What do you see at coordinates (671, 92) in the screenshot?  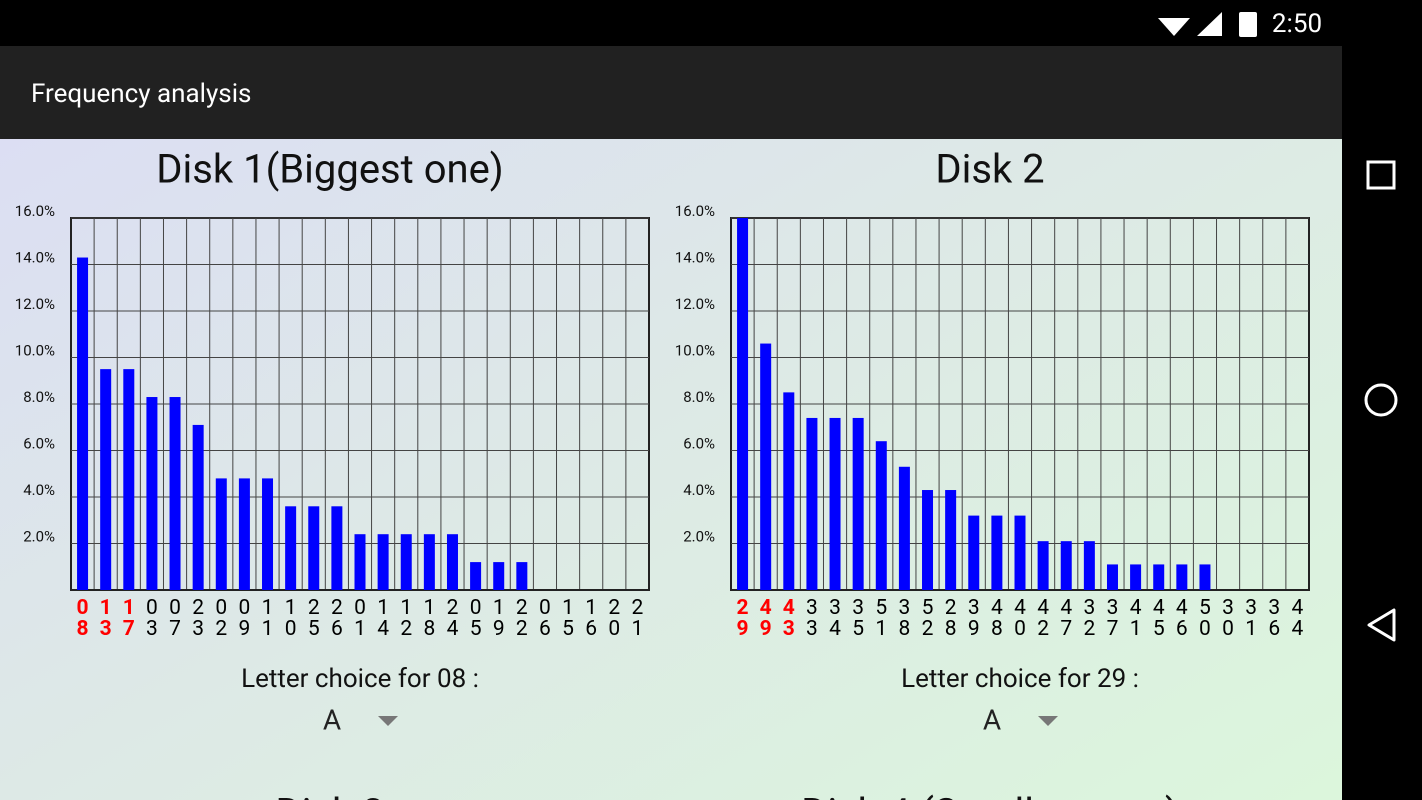 I see `app-bar` at bounding box center [671, 92].